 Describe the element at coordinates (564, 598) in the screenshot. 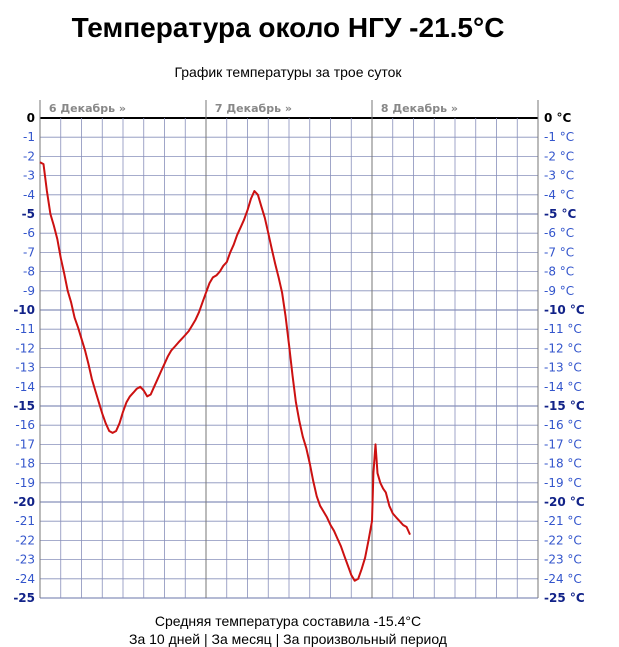

I see `y-tick-label-right: -25 °C` at that location.